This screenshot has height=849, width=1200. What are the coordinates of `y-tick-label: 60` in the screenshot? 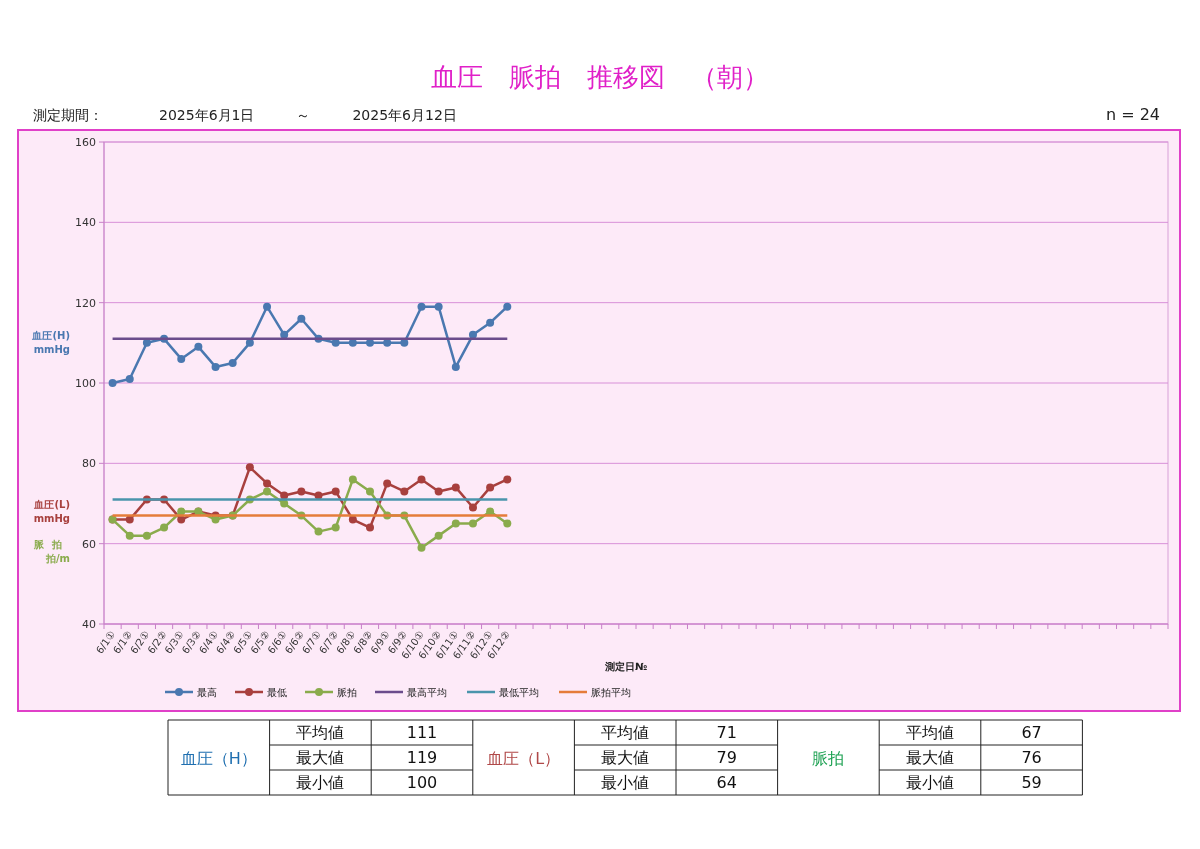 It's located at (89, 544).